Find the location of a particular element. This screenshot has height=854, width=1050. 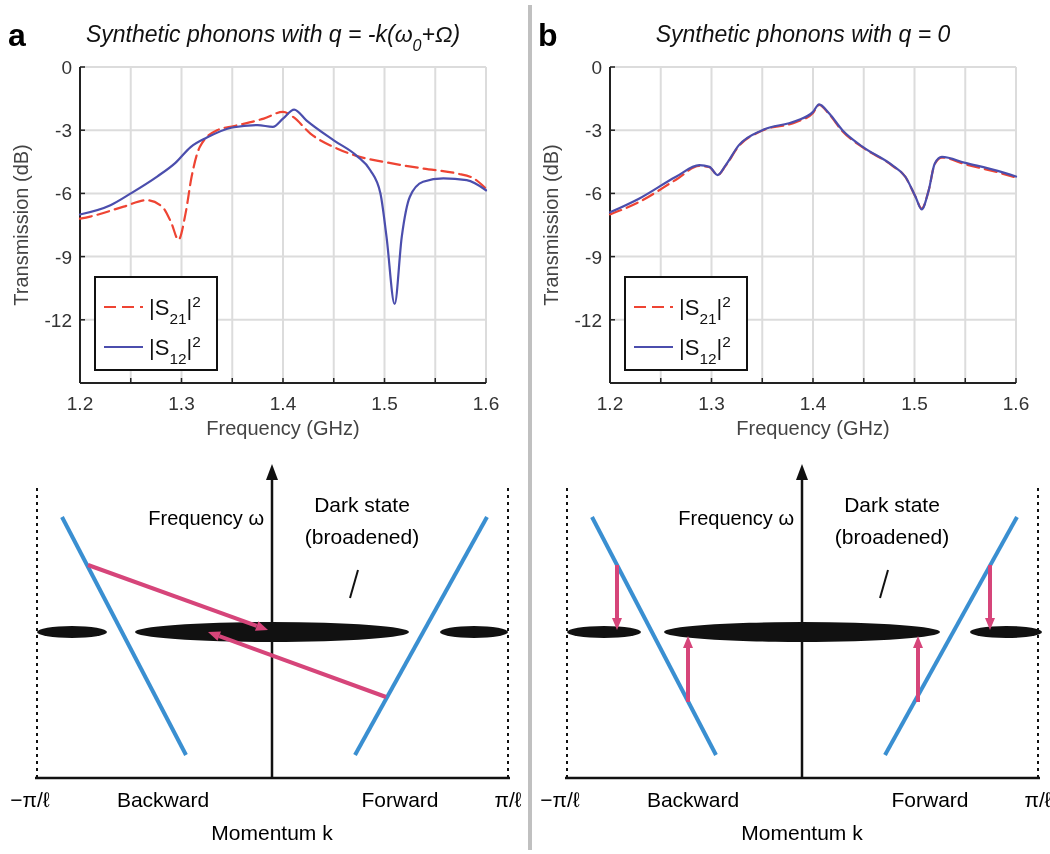

text: b is located at coordinates (548, 35).